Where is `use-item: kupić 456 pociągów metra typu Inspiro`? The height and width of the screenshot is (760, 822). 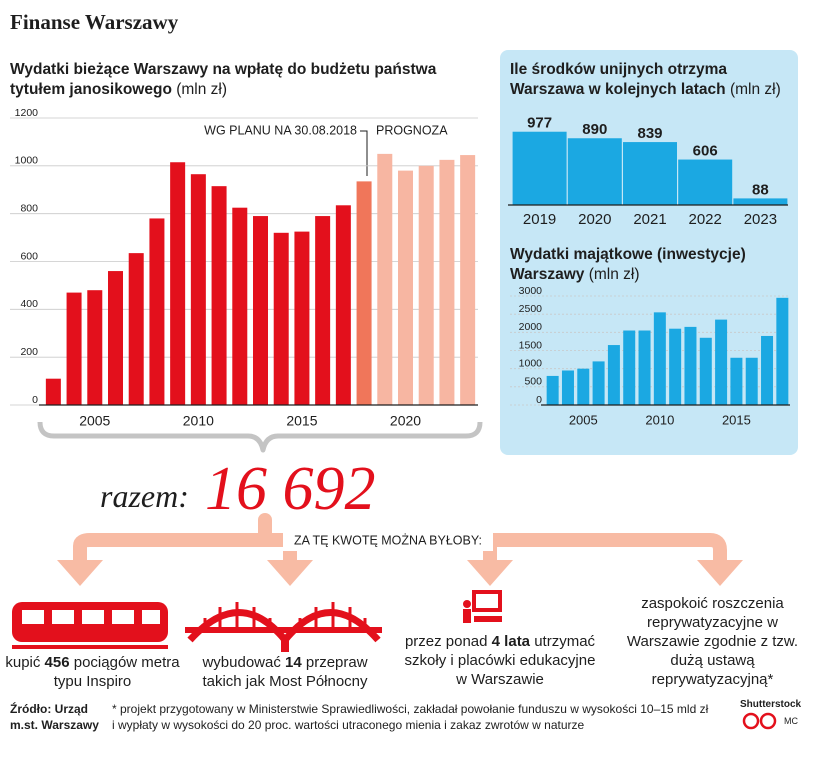 use-item: kupić 456 pociągów metra typu Inspiro is located at coordinates (92, 672).